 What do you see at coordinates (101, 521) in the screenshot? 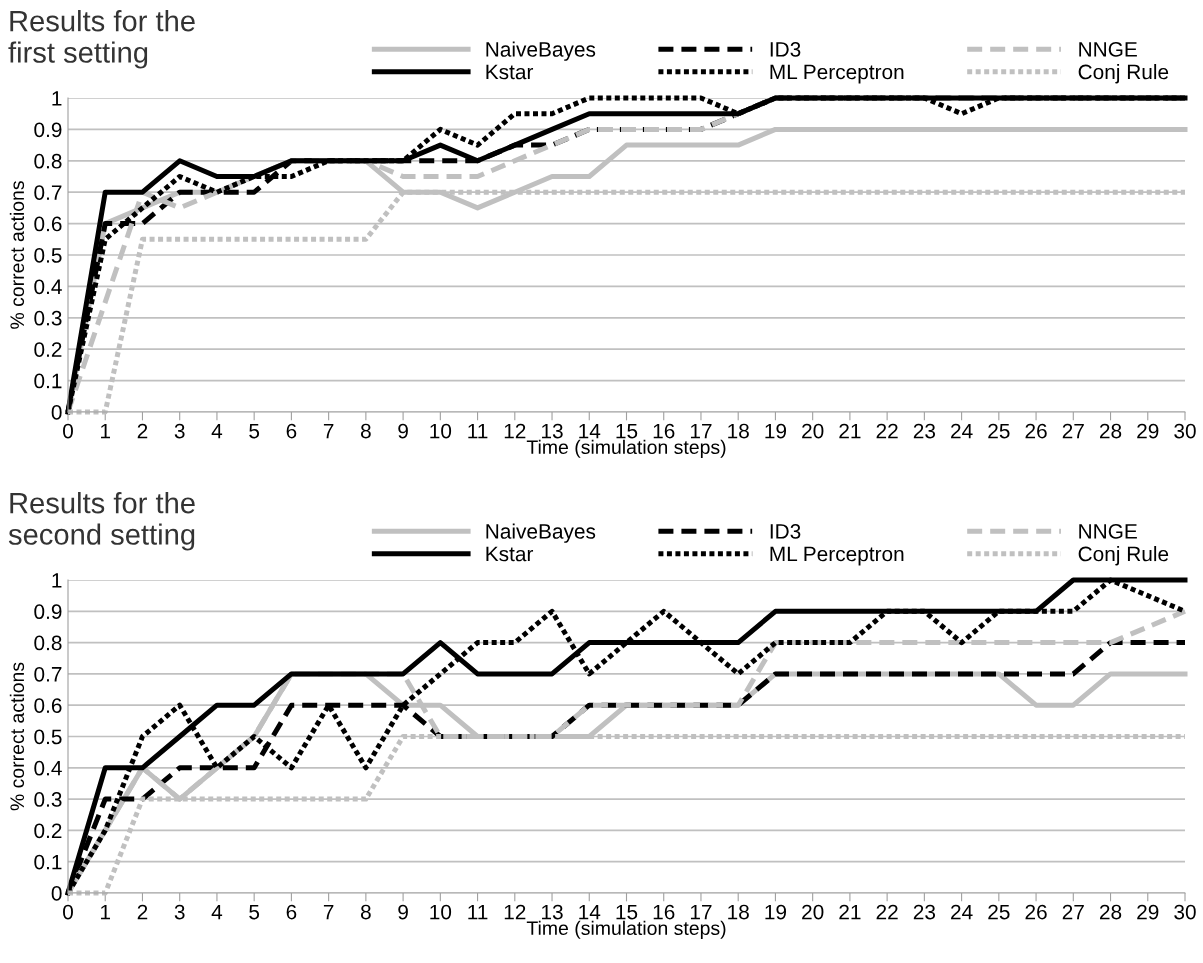
I see `chart-title: Results for the second setting` at bounding box center [101, 521].